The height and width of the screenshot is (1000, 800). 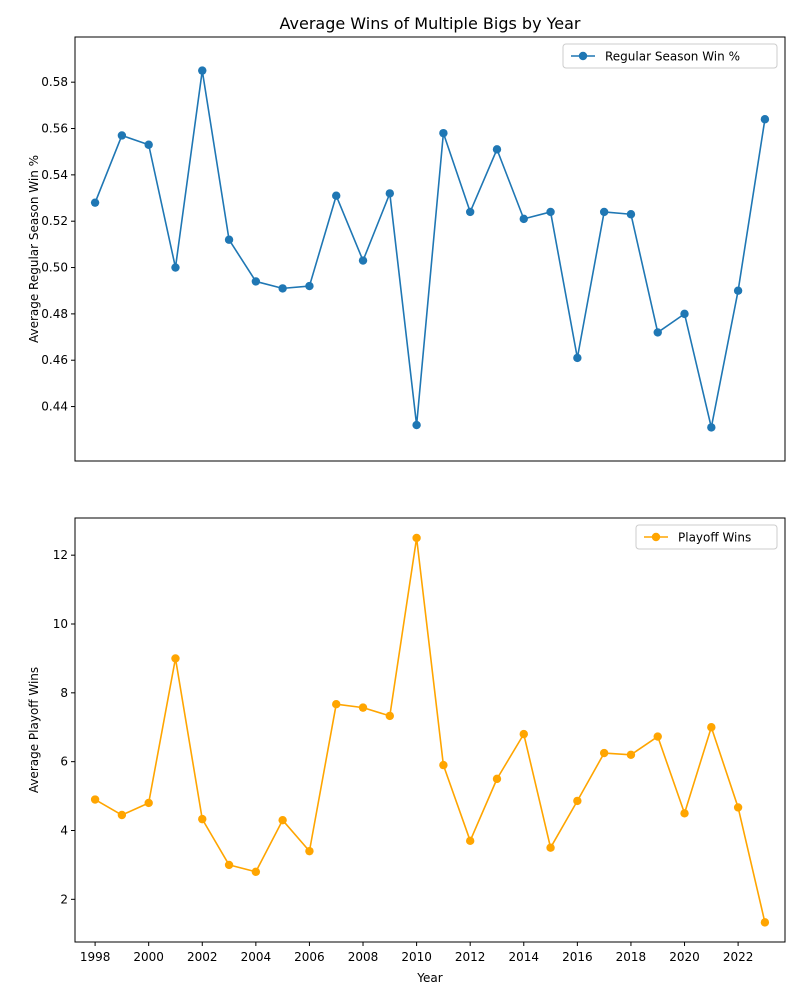 What do you see at coordinates (363, 957) in the screenshot?
I see `x-tick-label: 2008` at bounding box center [363, 957].